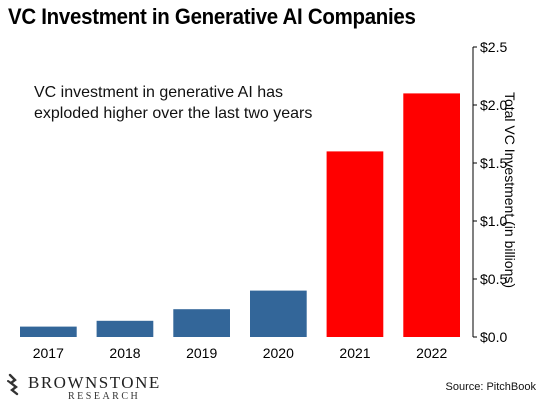 The width and height of the screenshot is (552, 408). Describe the element at coordinates (13, 384) in the screenshot. I see `logo-emblem-icon` at that location.